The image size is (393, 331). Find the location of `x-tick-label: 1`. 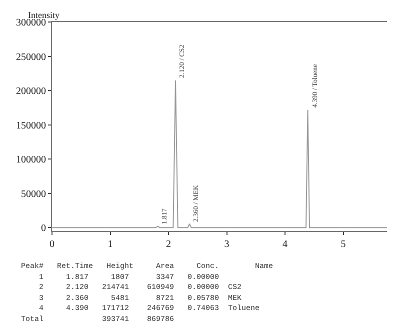

x-tick-label: 1 is located at coordinates (110, 244).